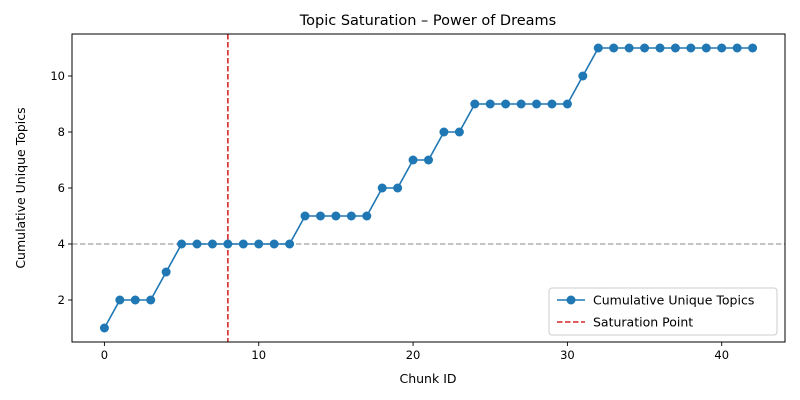 The height and width of the screenshot is (400, 800). I want to click on y-axis-label: Cumulative Unique Topics, so click(20, 187).